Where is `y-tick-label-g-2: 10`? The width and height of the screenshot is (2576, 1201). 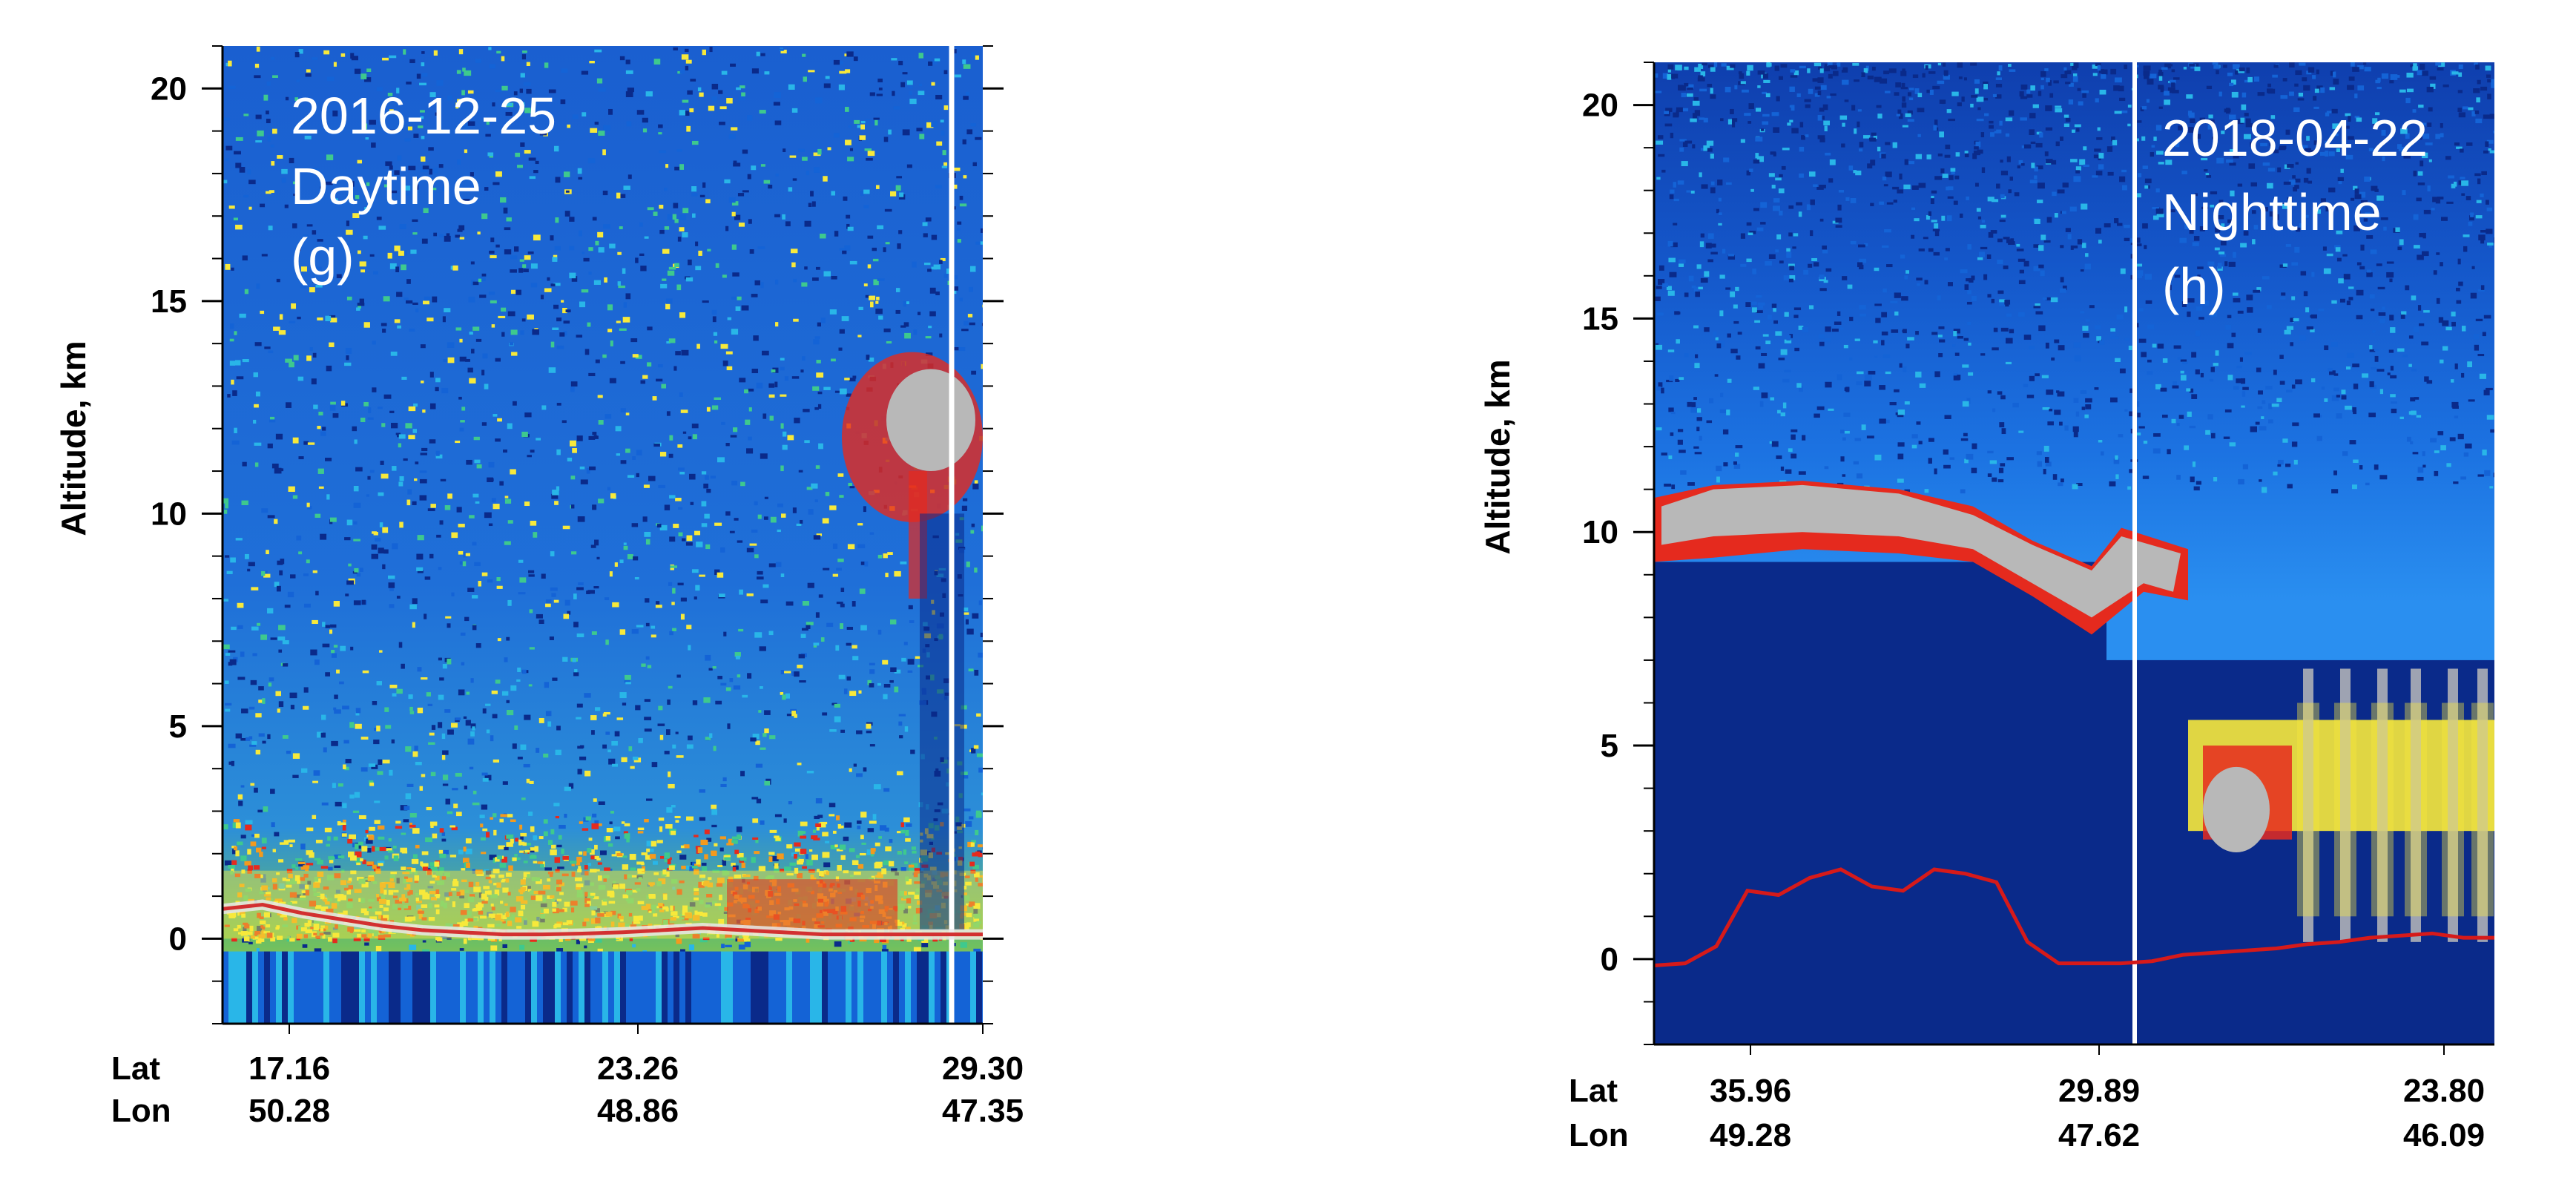
y-tick-label-g-2: 10 is located at coordinates (169, 514).